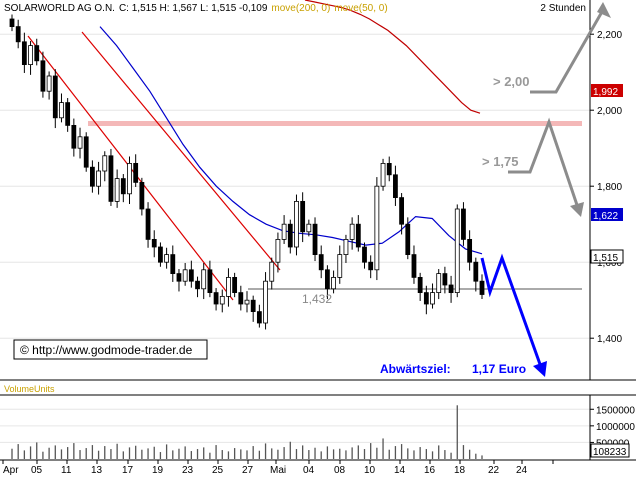 The height and width of the screenshot is (483, 636). I want to click on price-tick-label: 1,800, so click(609, 187).